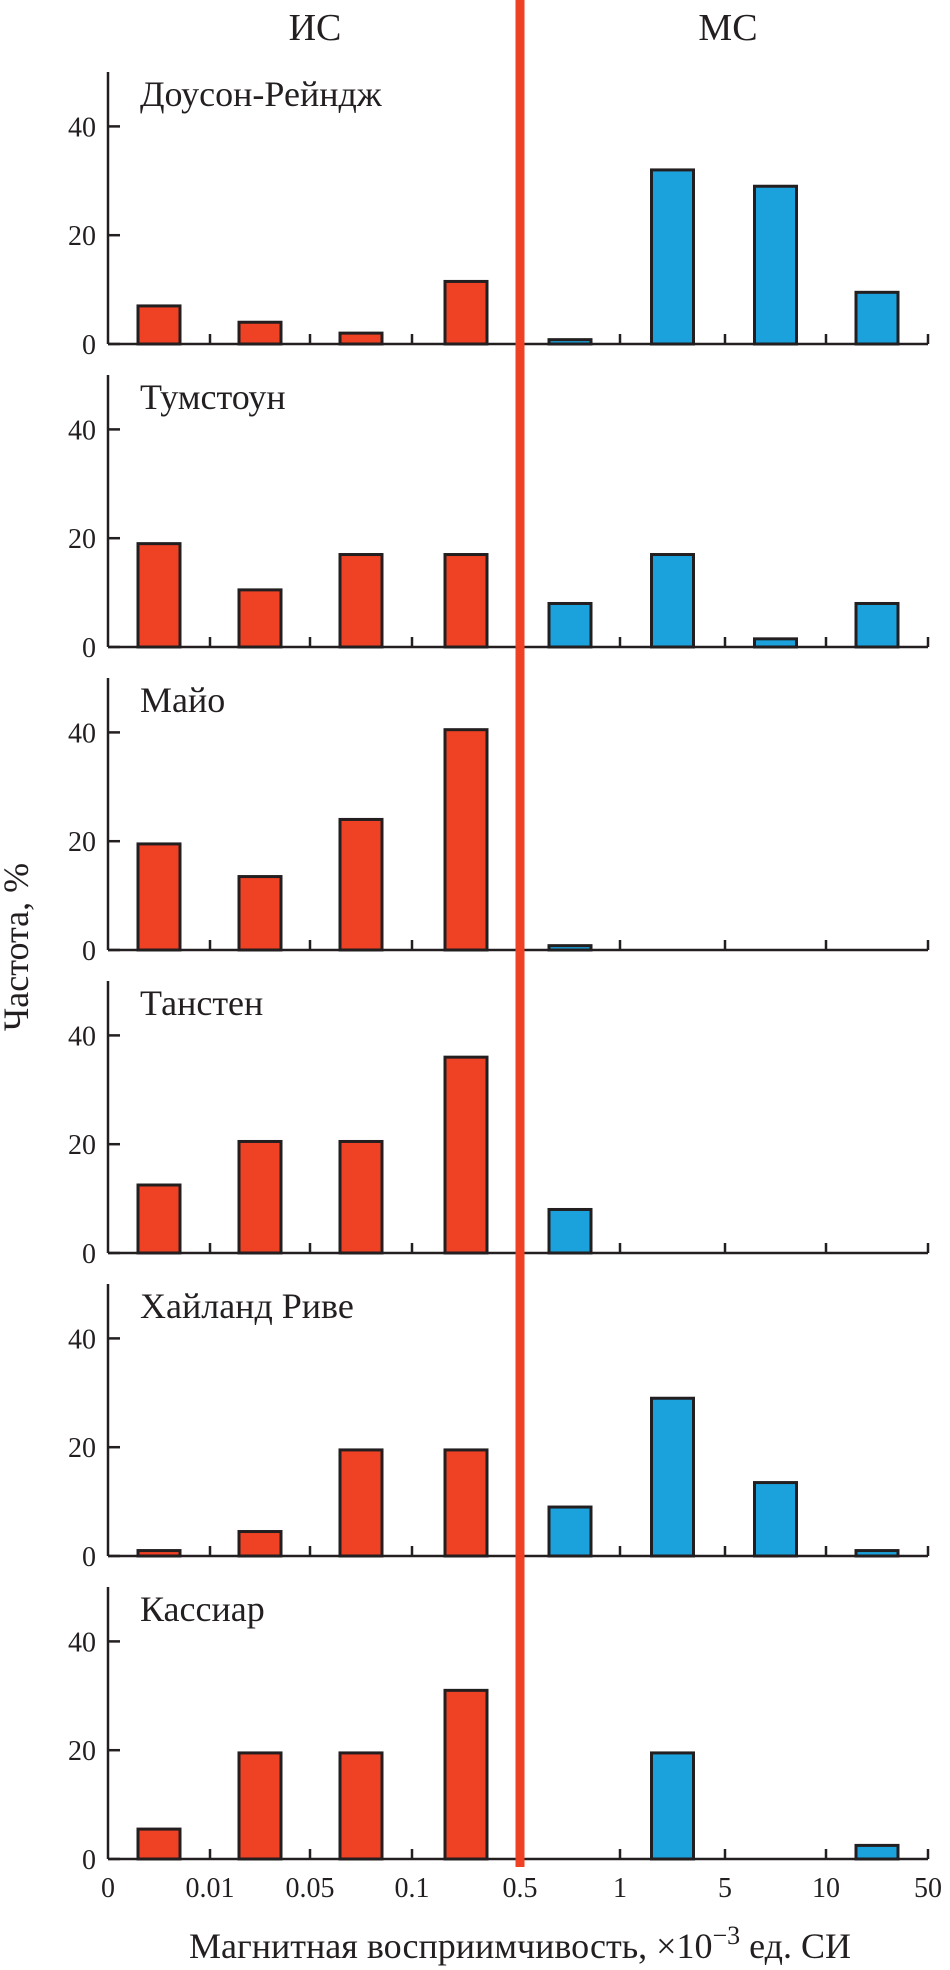 The height and width of the screenshot is (1970, 950). I want to click on x-axis-title-unit: ед. СИ, so click(795, 1946).